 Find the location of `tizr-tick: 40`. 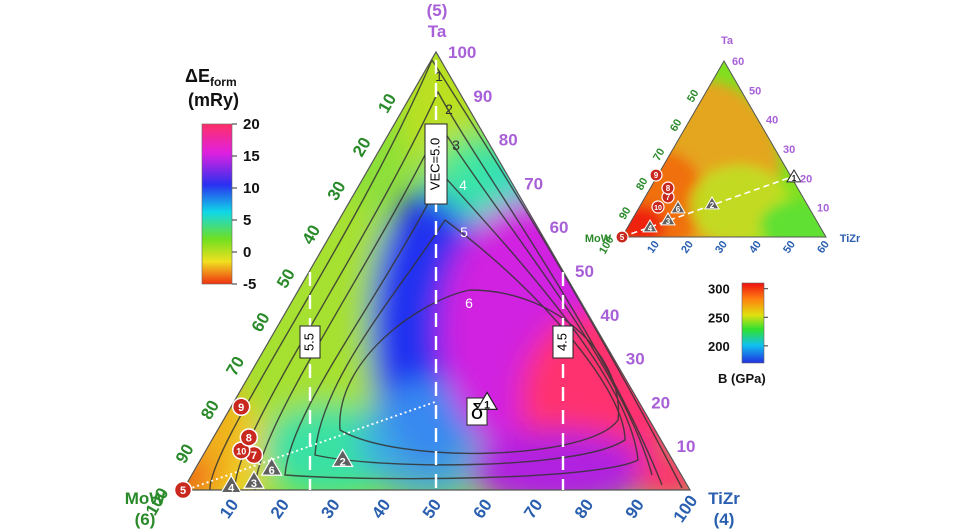

tizr-tick: 40 is located at coordinates (381, 509).